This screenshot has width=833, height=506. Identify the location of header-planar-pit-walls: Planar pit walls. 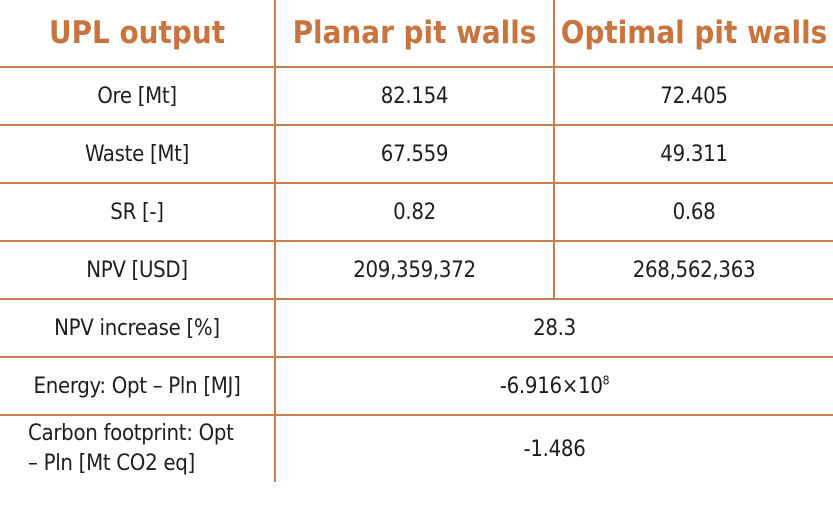
(414, 34).